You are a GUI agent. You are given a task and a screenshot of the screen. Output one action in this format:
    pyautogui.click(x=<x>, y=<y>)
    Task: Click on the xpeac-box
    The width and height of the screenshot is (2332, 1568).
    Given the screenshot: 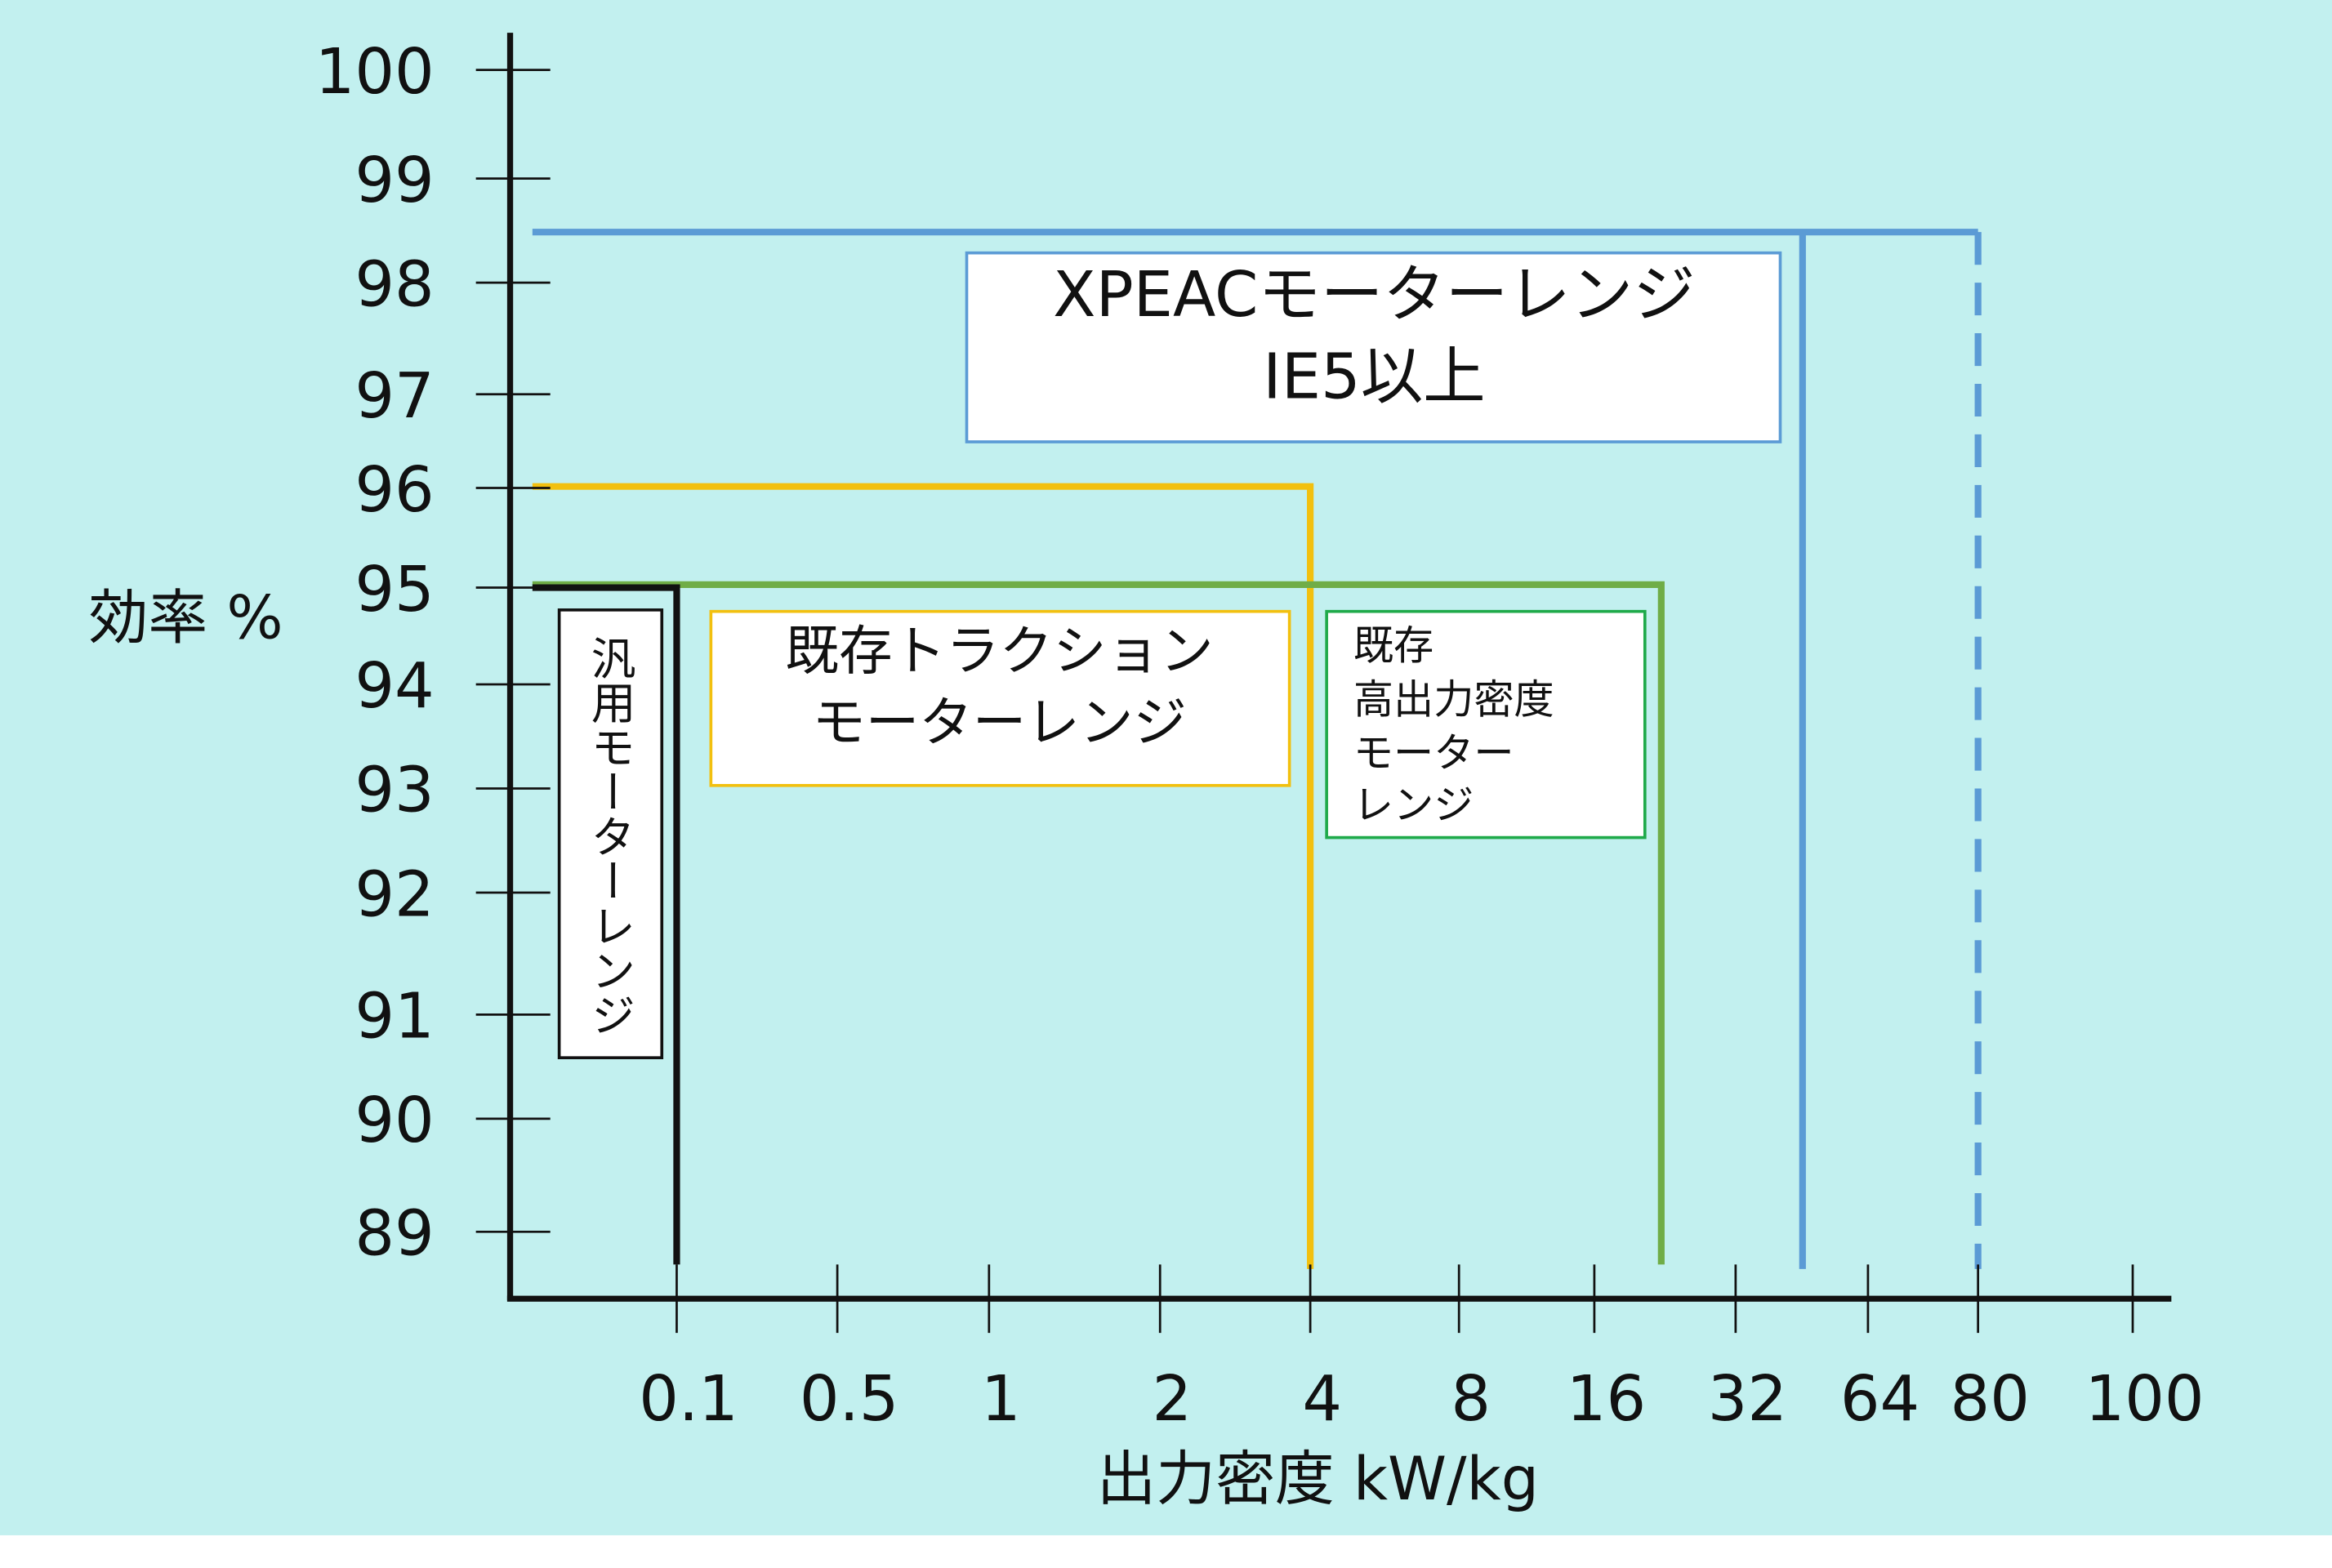 What is the action you would take?
    pyautogui.click(x=1373, y=347)
    